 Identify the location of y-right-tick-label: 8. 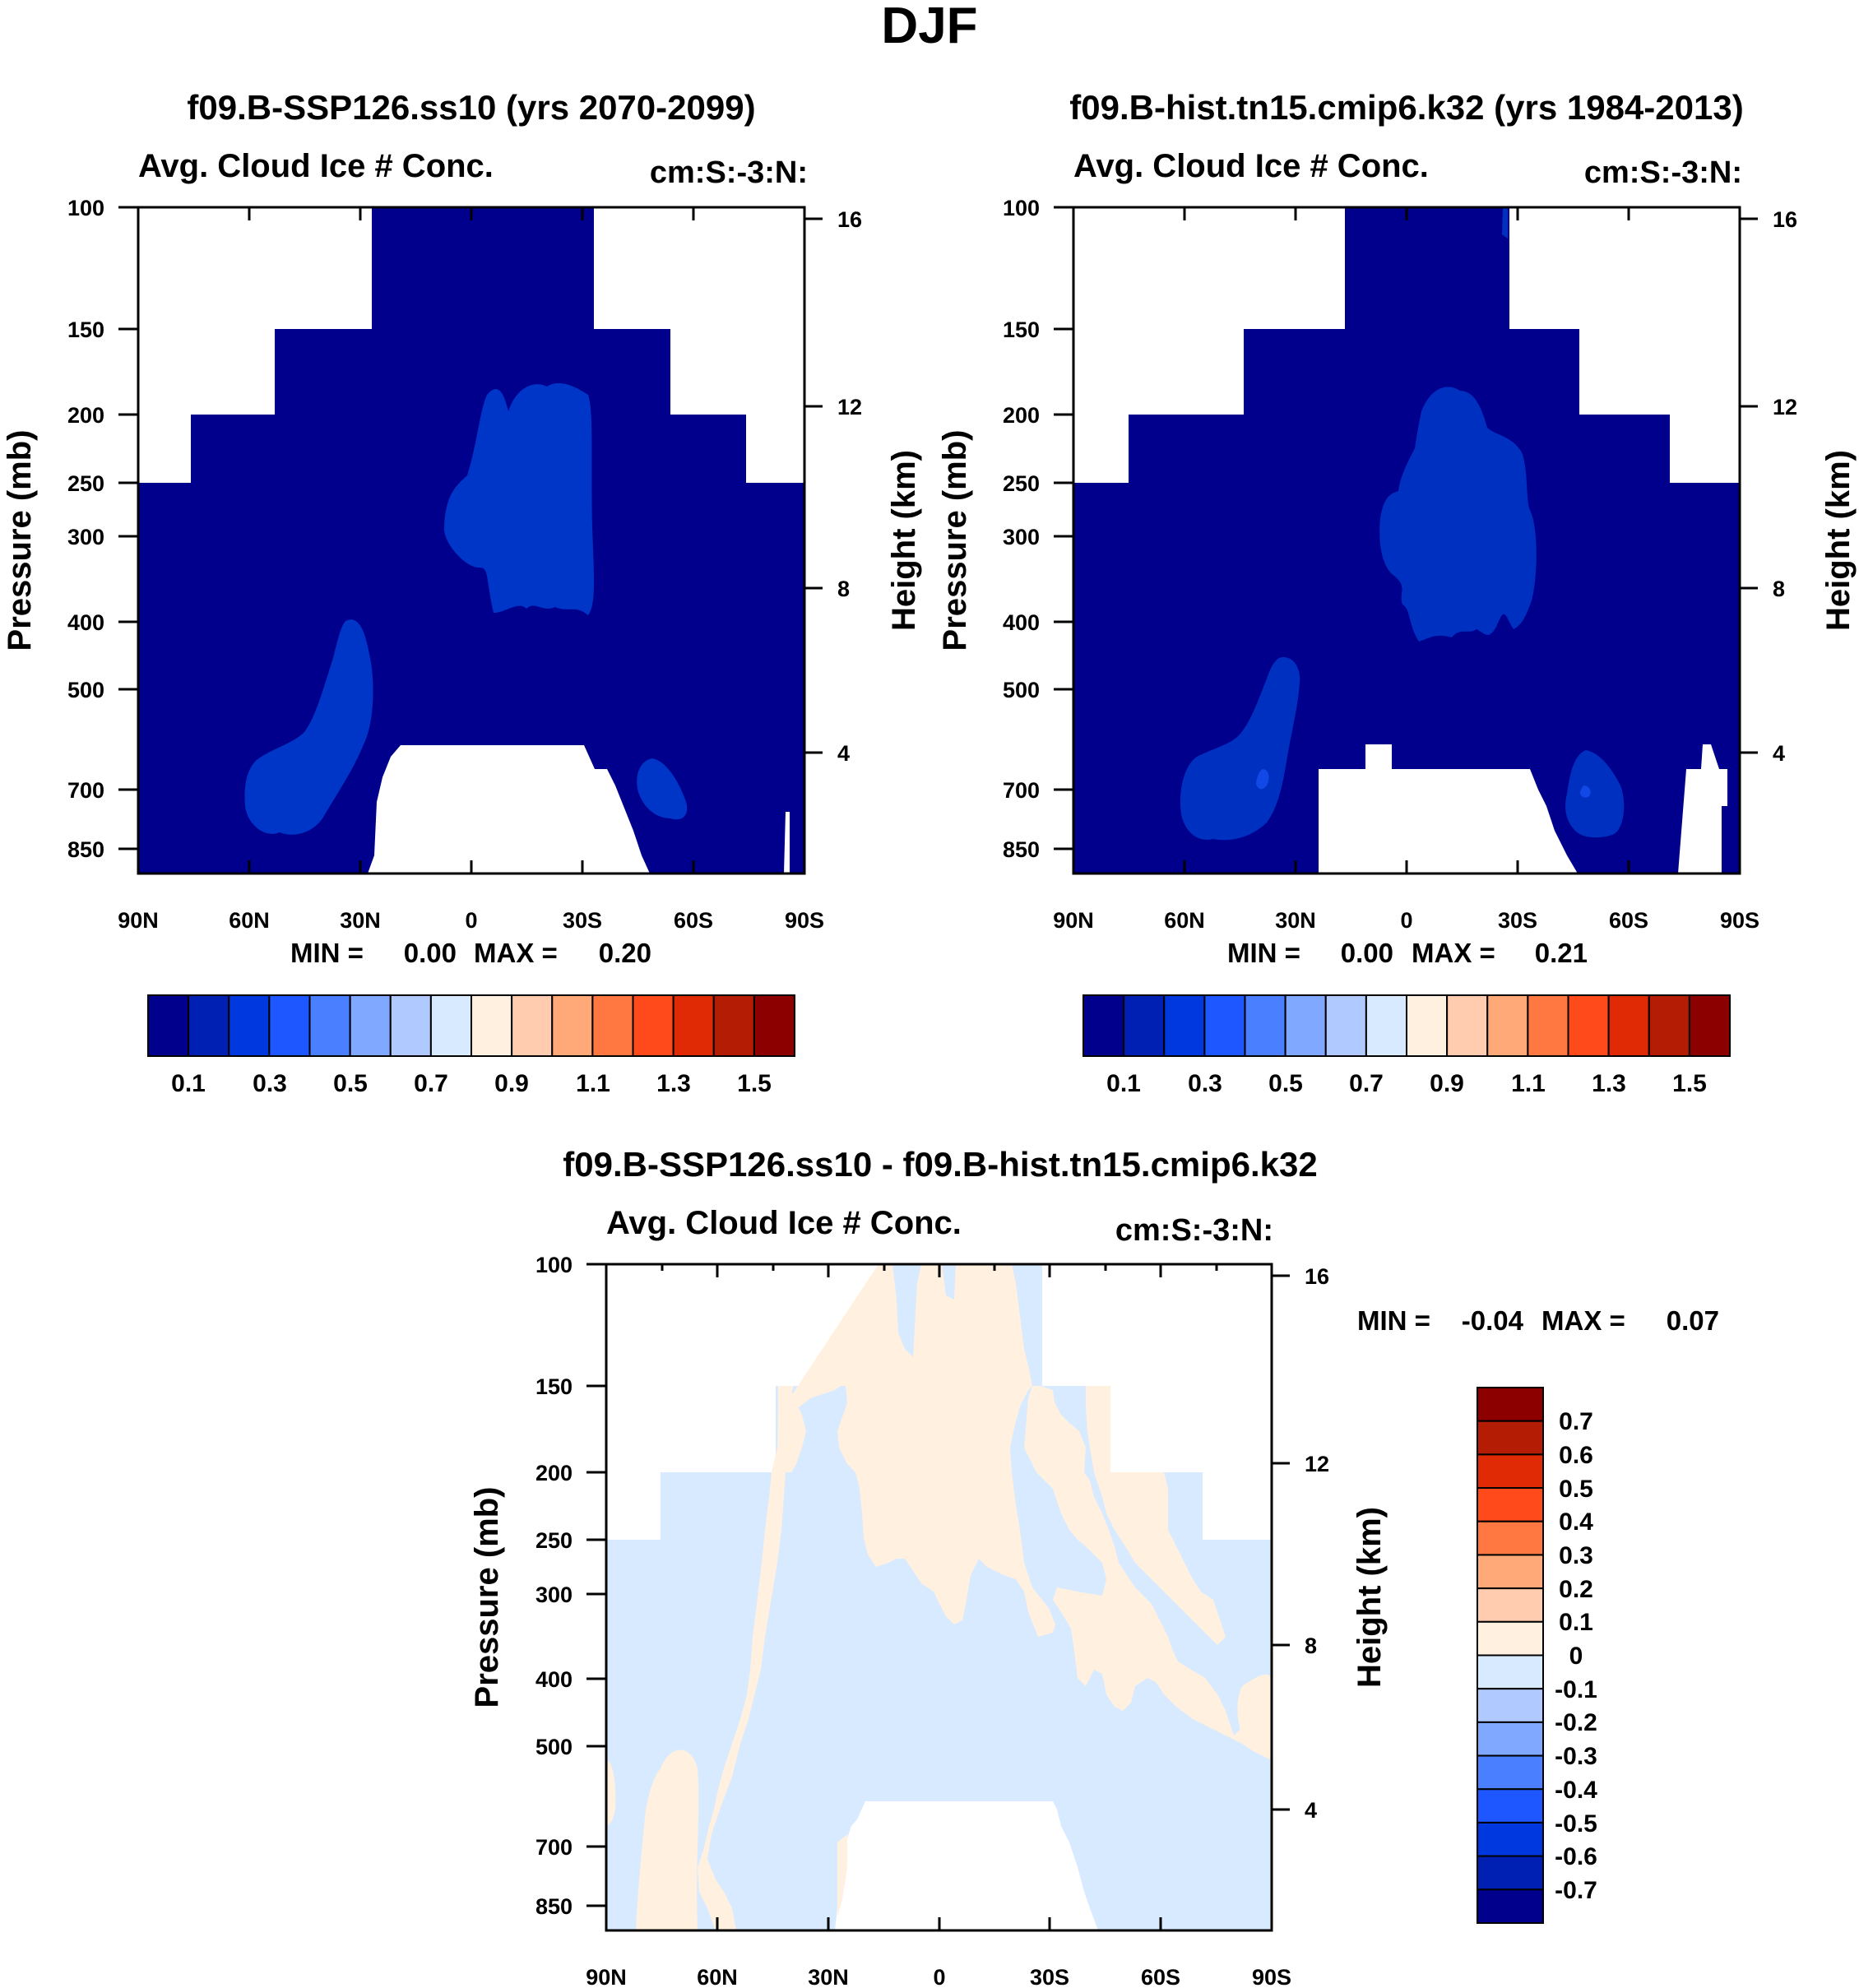
(1779, 589).